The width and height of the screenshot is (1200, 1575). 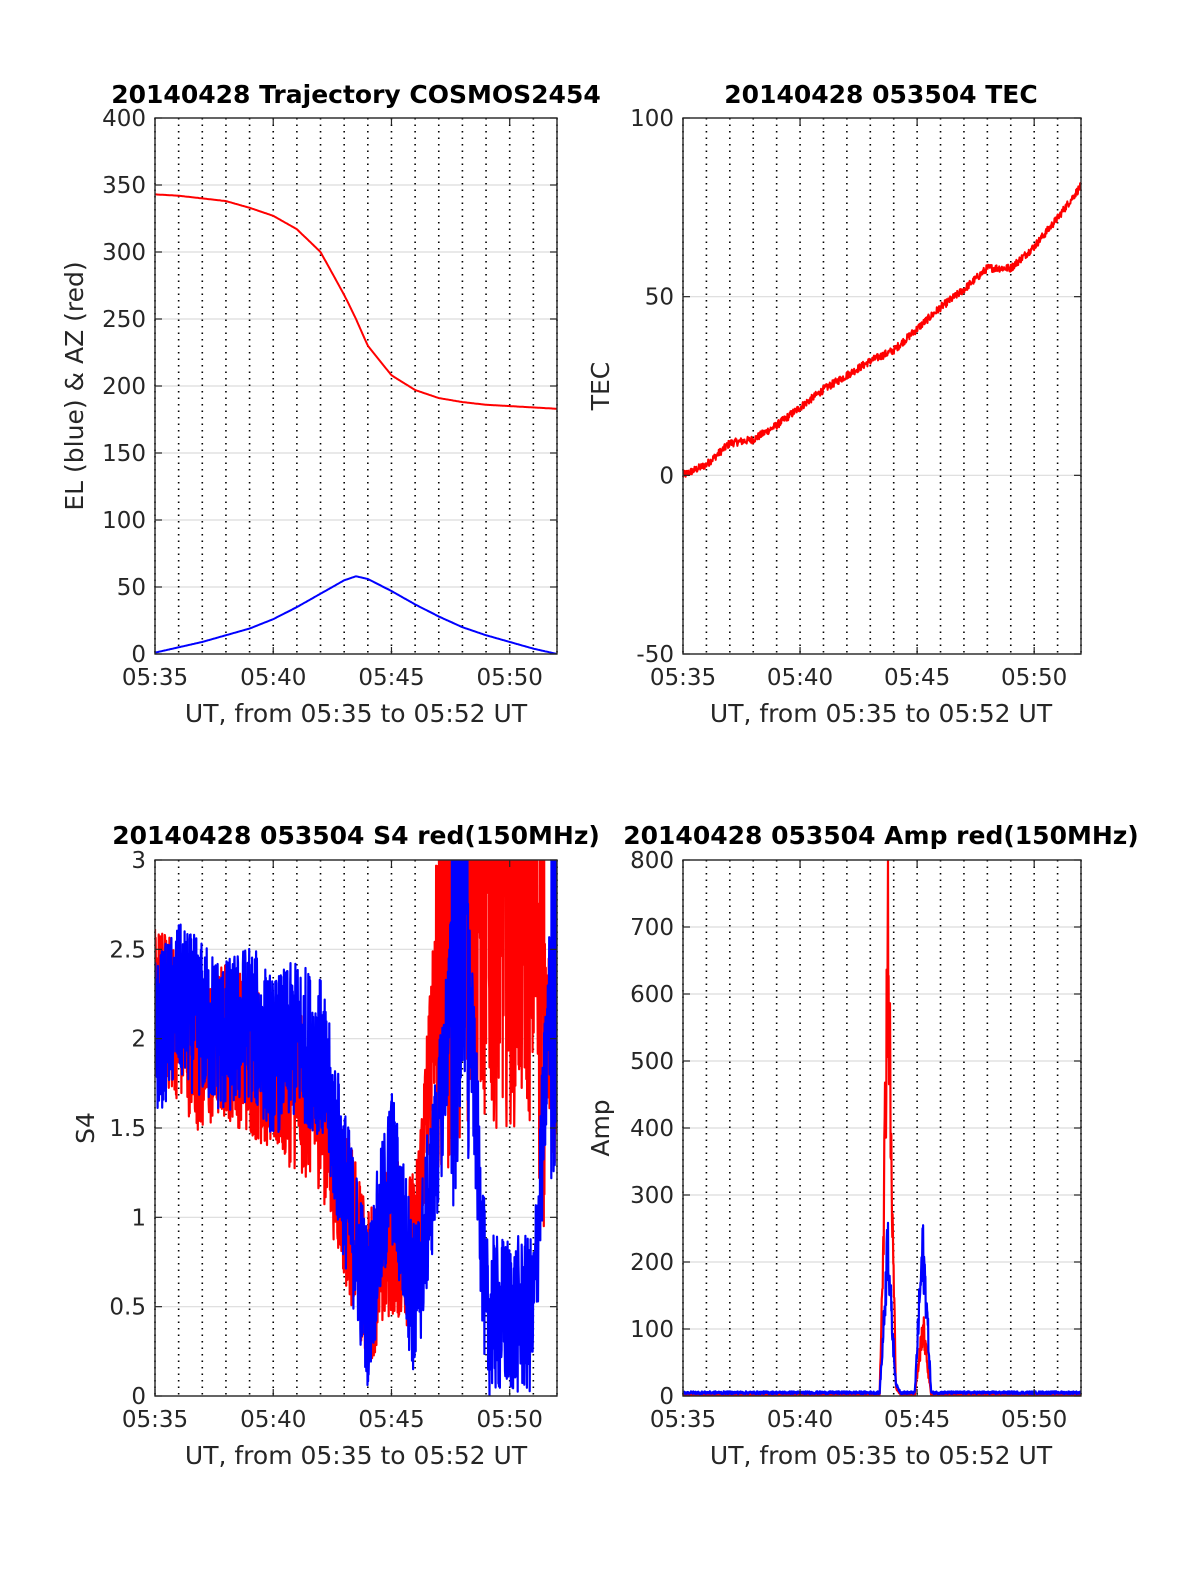 What do you see at coordinates (356, 94) in the screenshot?
I see `chart-title: 20140428 Trajectory COSMOS2454` at bounding box center [356, 94].